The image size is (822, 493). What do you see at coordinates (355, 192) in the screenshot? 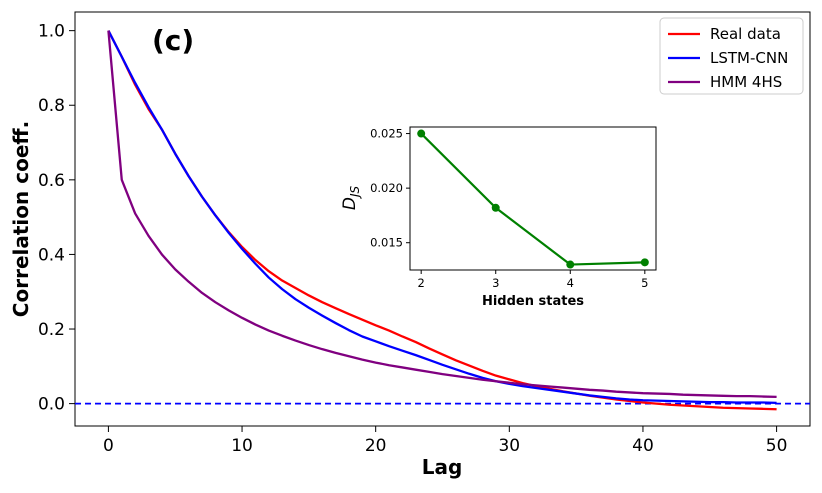
I see `inset-y-axis-title-subscript: JS` at bounding box center [355, 192].